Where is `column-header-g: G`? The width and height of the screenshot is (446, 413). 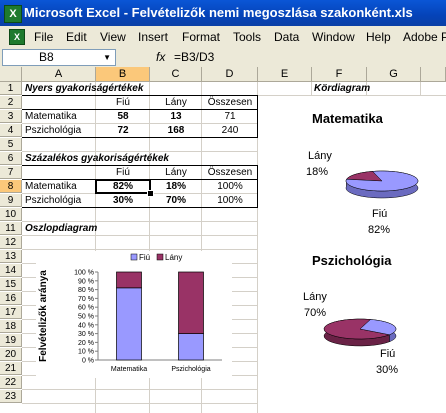
column-header-g: G is located at coordinates (394, 74).